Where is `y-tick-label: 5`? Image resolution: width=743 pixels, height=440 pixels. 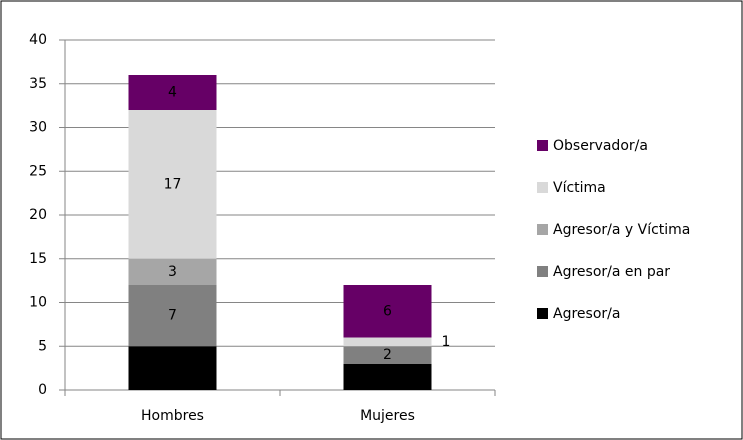
y-tick-label: 5 is located at coordinates (42, 346).